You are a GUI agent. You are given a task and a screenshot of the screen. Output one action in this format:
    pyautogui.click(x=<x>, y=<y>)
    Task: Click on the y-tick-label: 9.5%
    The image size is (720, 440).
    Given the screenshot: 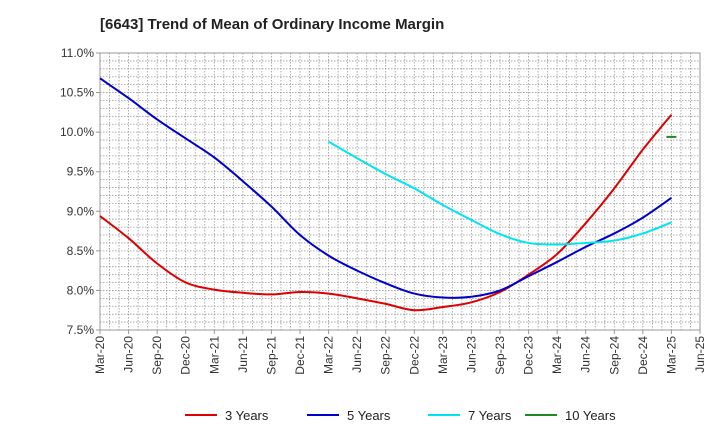 What is the action you would take?
    pyautogui.click(x=81, y=172)
    